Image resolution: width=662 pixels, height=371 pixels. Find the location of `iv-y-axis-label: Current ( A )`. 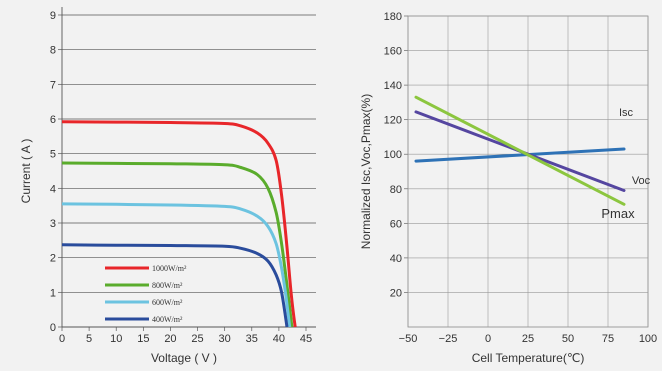

iv-y-axis-label: Current ( A ) is located at coordinates (26, 171).